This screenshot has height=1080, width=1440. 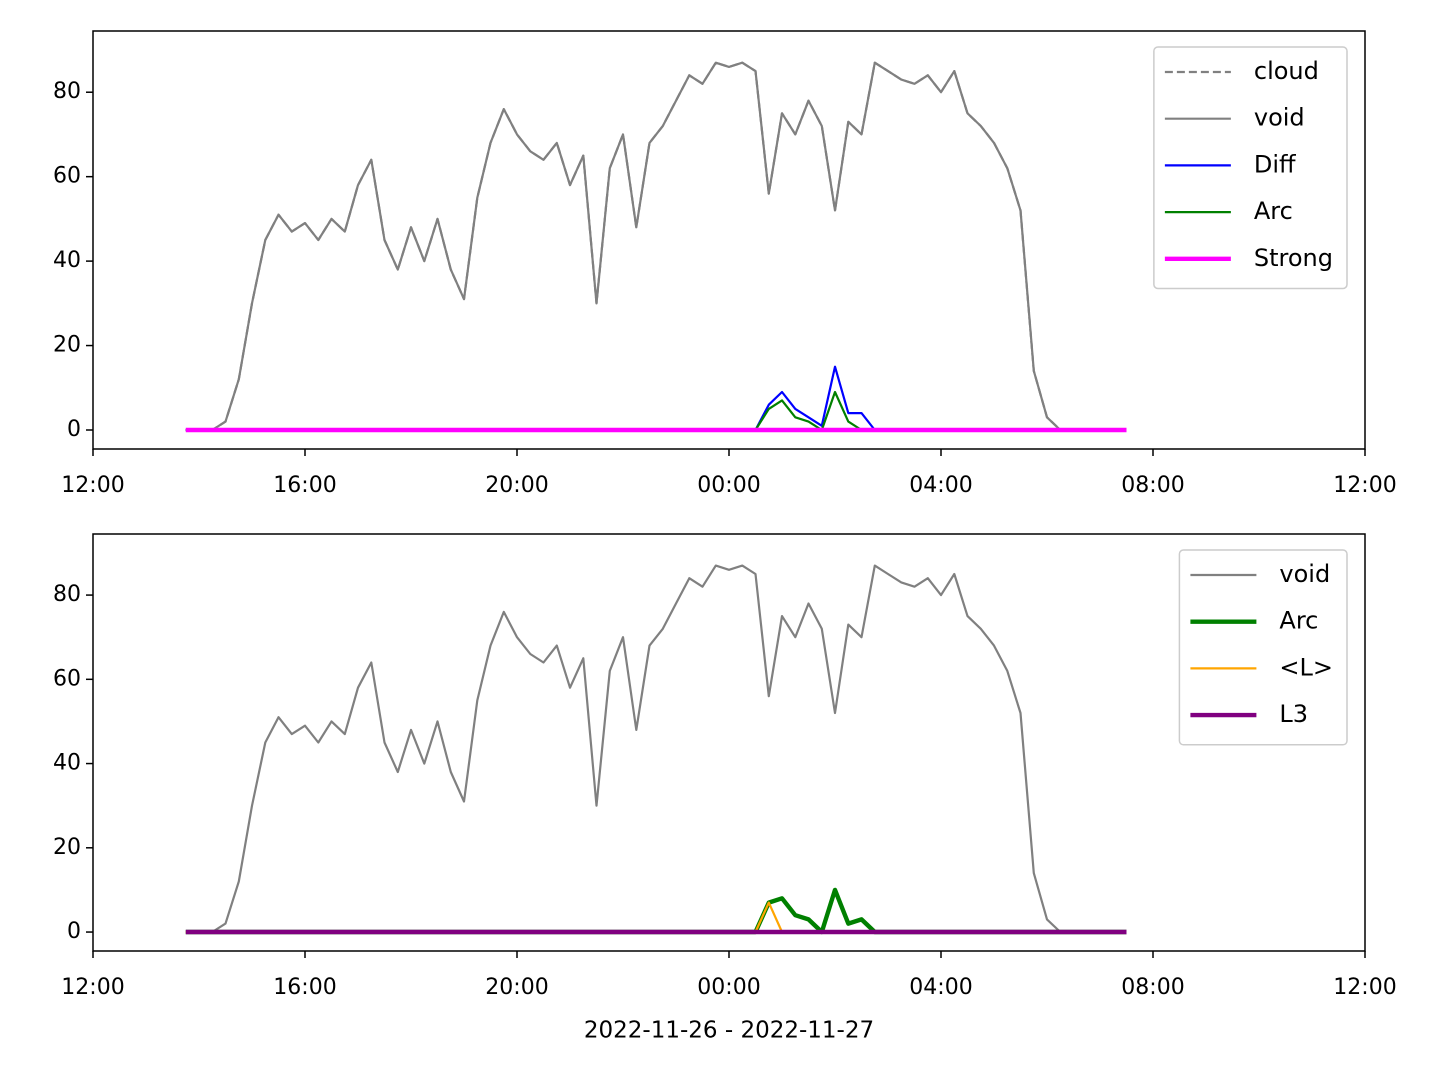 What do you see at coordinates (1286, 71) in the screenshot?
I see `legend-label: cloud` at bounding box center [1286, 71].